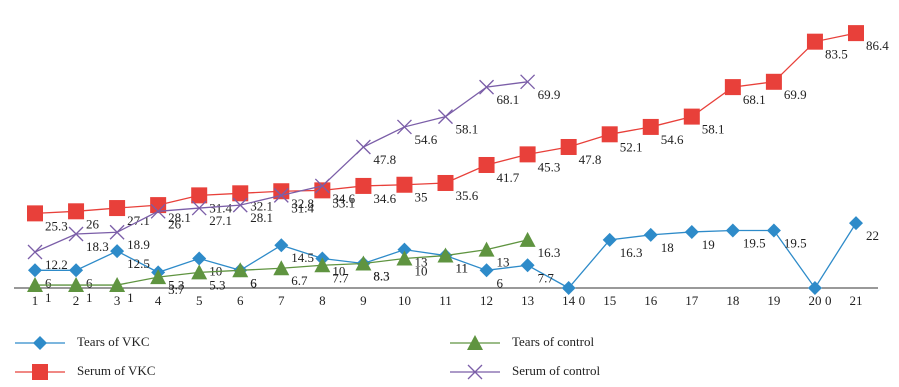 The height and width of the screenshot is (387, 899). I want to click on x-tick-label: 9, so click(363, 300).